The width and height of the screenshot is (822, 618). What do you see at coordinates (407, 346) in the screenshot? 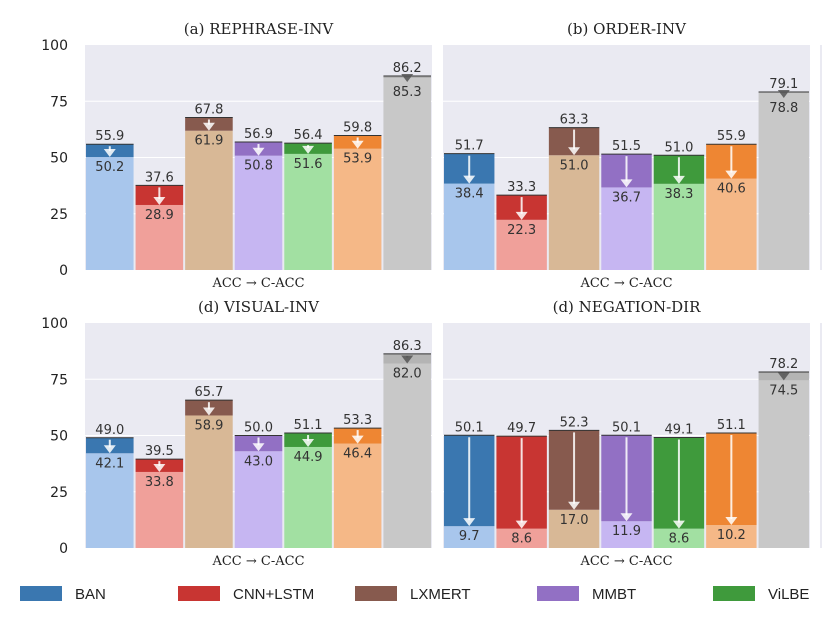
I see `acc-value-label: 86.3` at bounding box center [407, 346].